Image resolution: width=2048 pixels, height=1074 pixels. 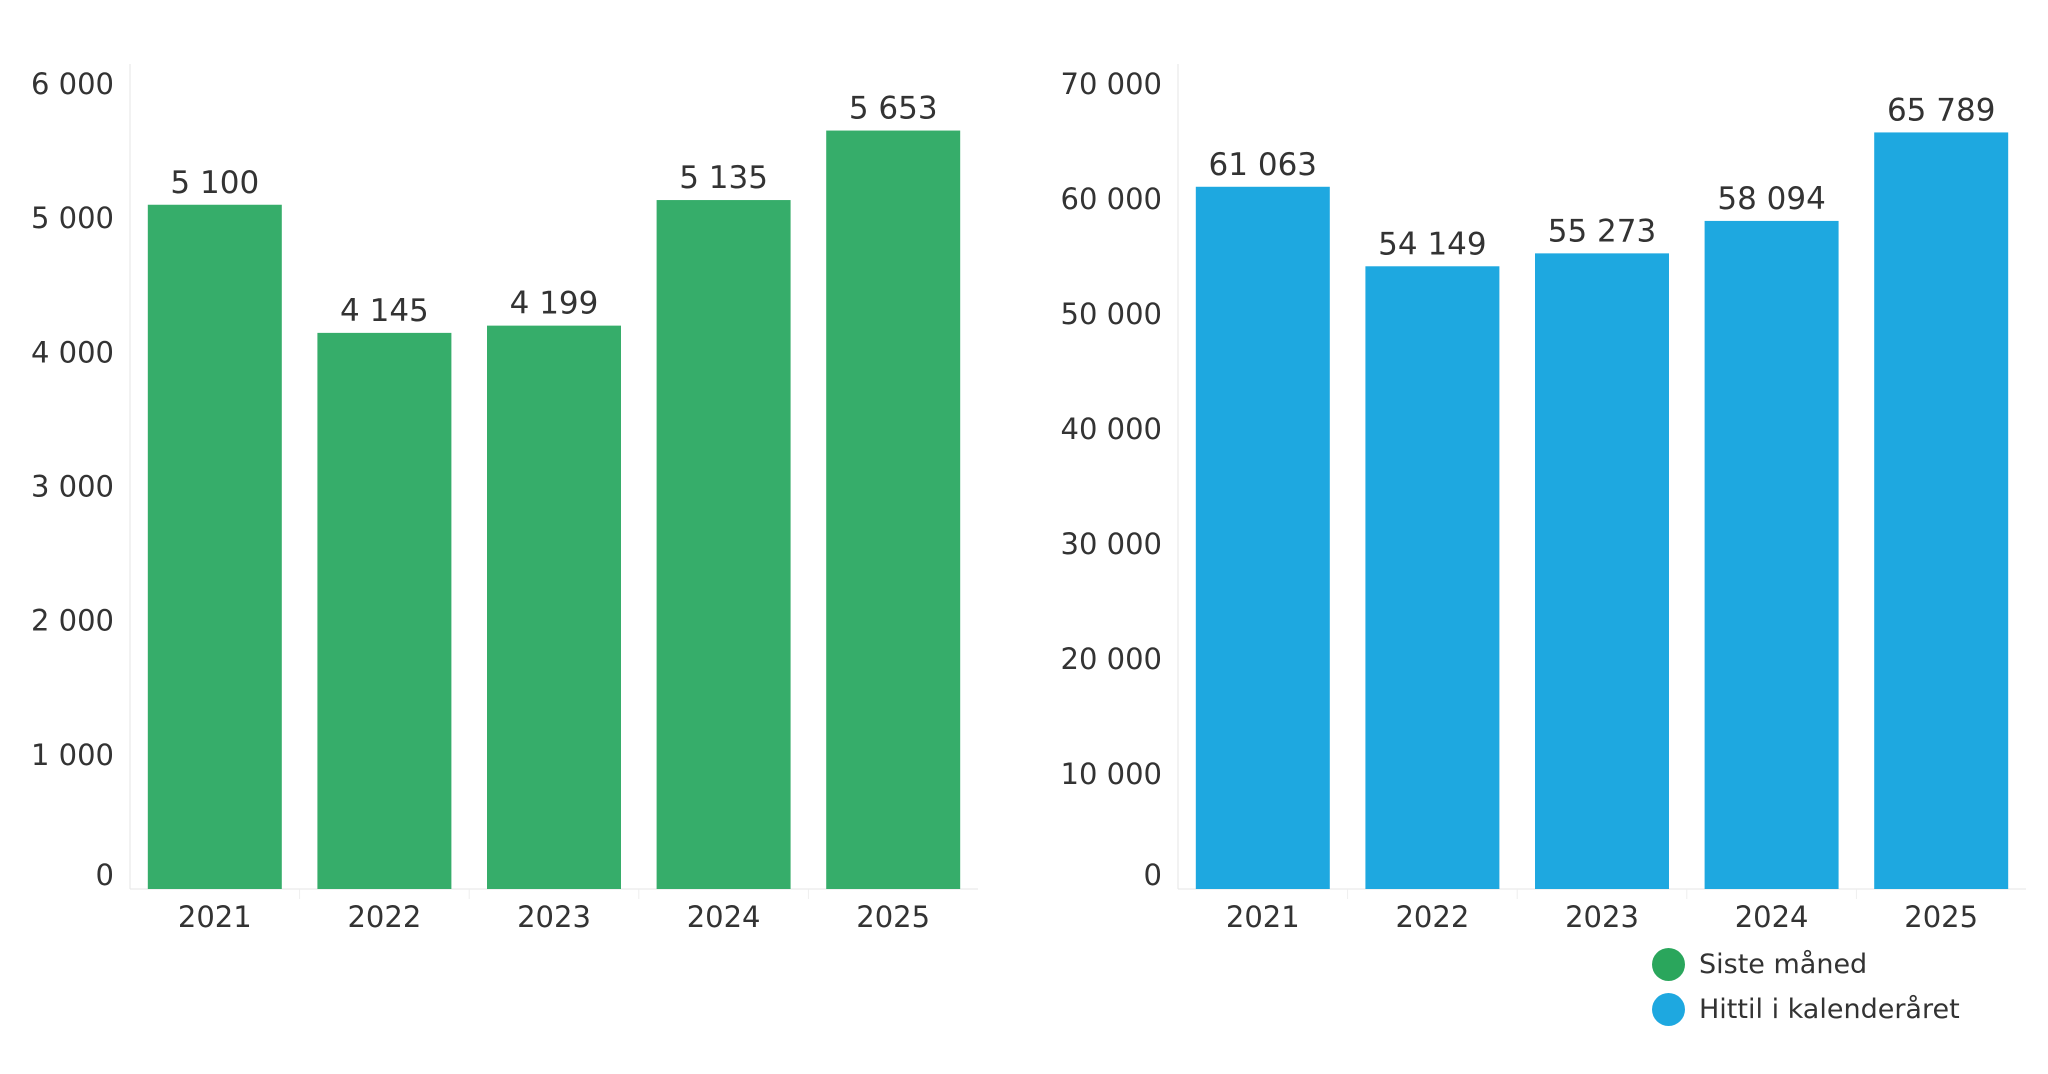 What do you see at coordinates (554, 304) in the screenshot?
I see `data-label: 4 199` at bounding box center [554, 304].